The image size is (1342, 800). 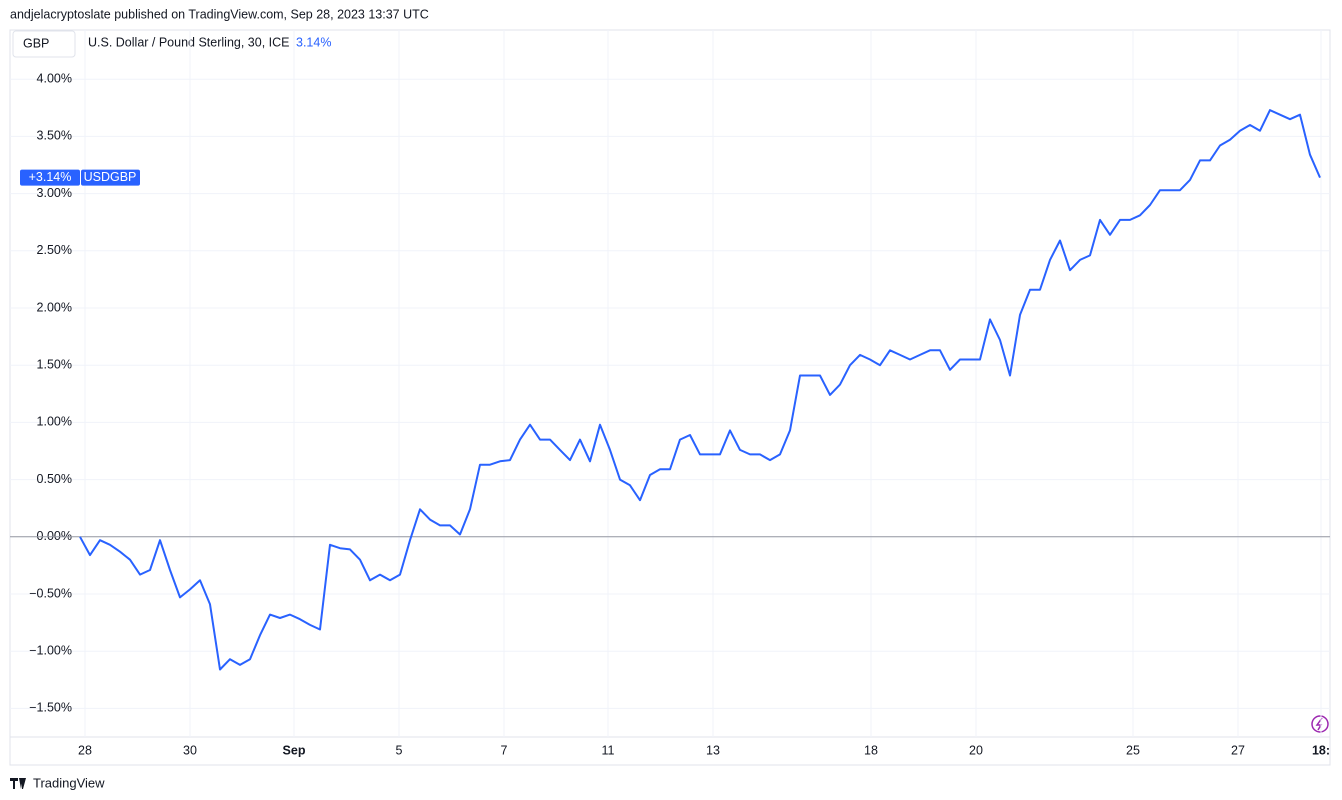 I want to click on last-change: 3.14%, so click(x=313, y=42).